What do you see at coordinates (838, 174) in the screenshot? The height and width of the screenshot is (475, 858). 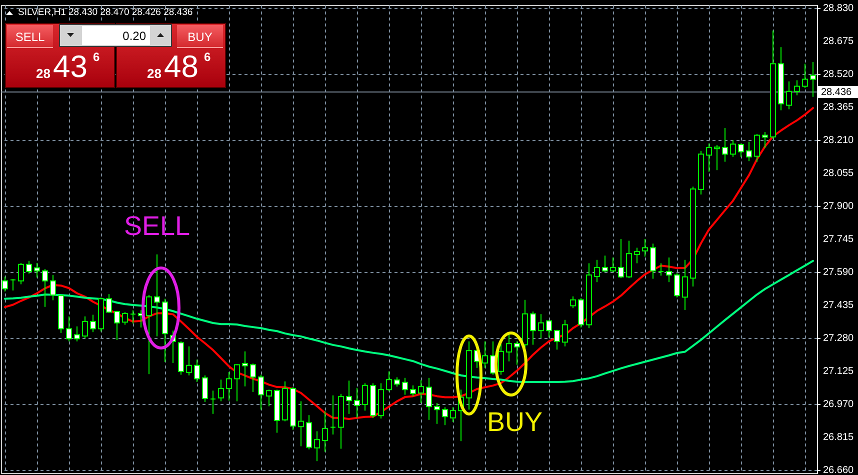 I see `y-tick-label: 28.055` at bounding box center [838, 174].